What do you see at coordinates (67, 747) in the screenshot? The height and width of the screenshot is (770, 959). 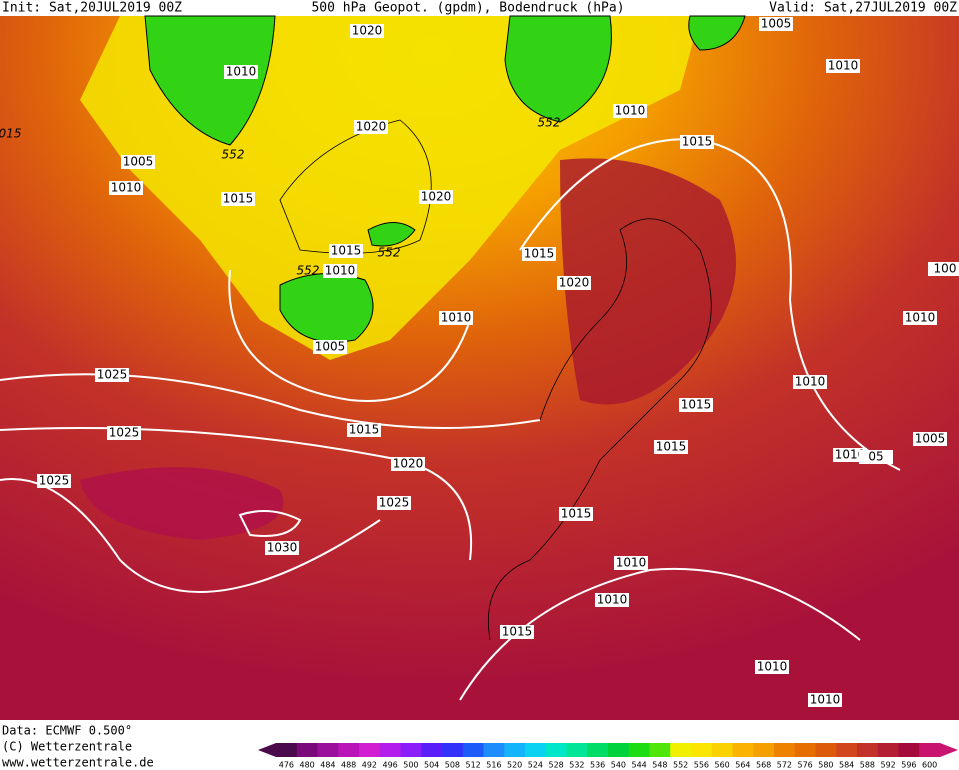 I see `copyright: (C) Wetterzentrale` at bounding box center [67, 747].